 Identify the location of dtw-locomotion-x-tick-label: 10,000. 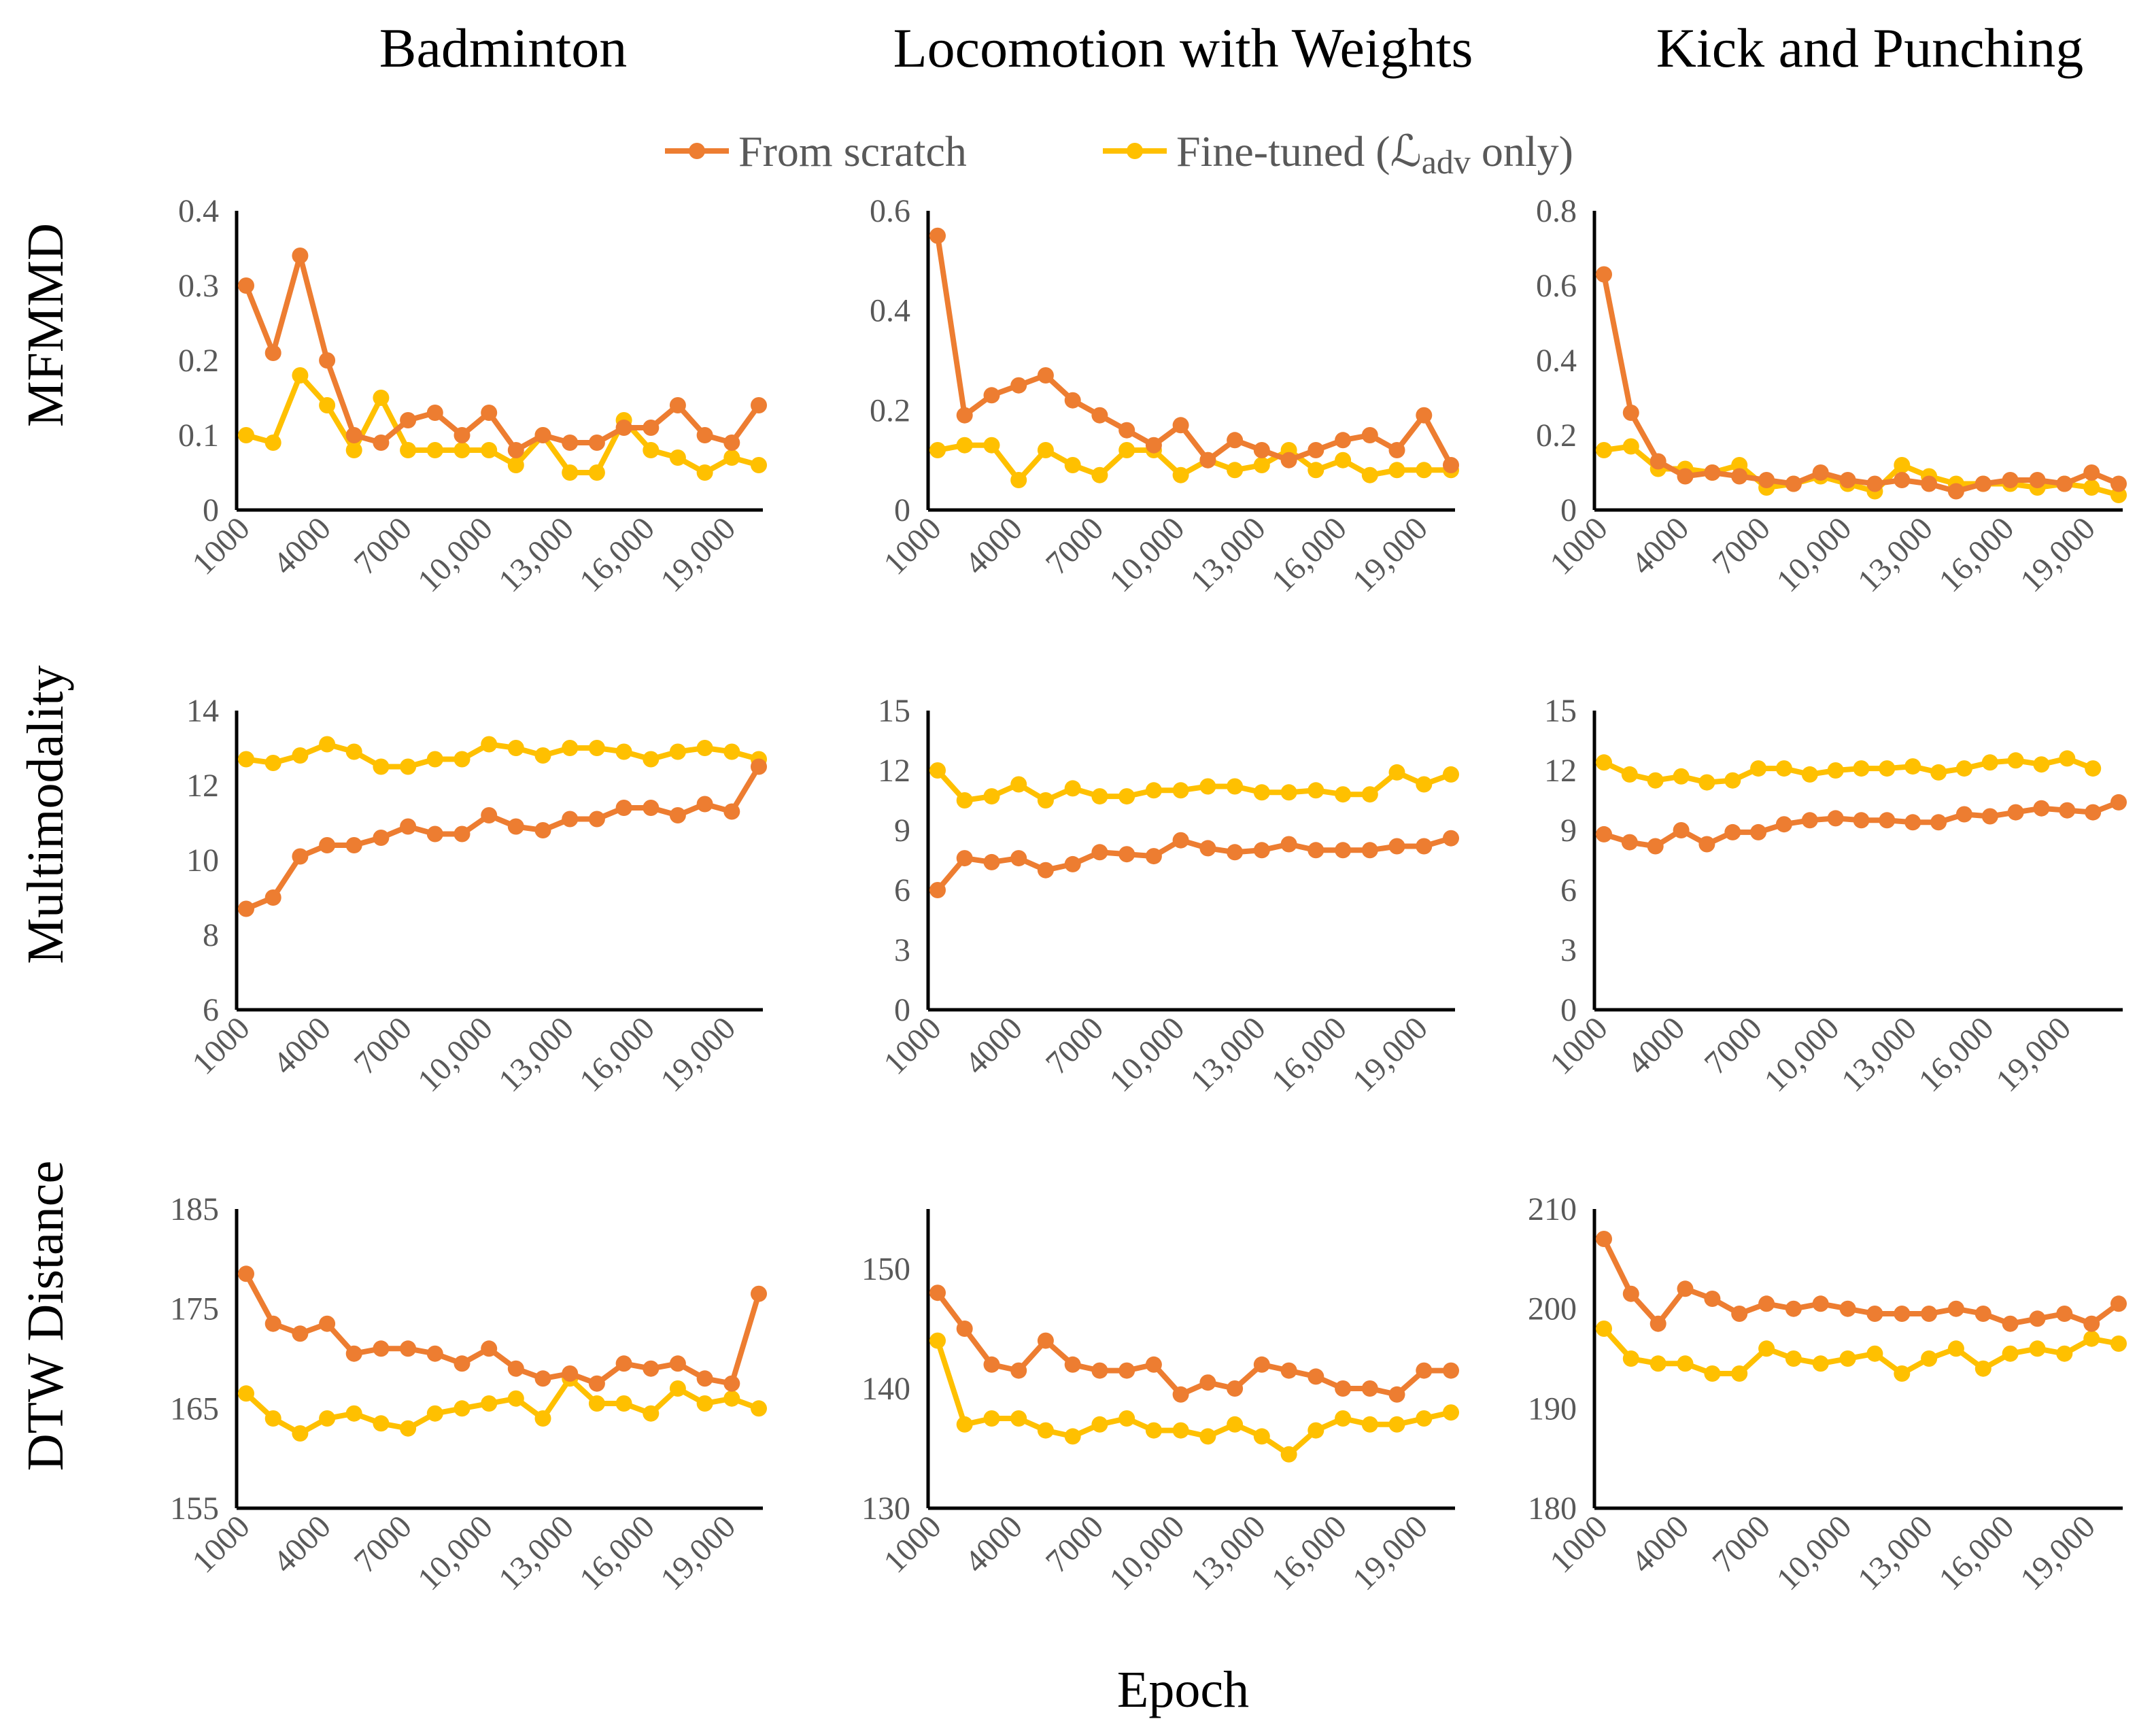
(1147, 1552).